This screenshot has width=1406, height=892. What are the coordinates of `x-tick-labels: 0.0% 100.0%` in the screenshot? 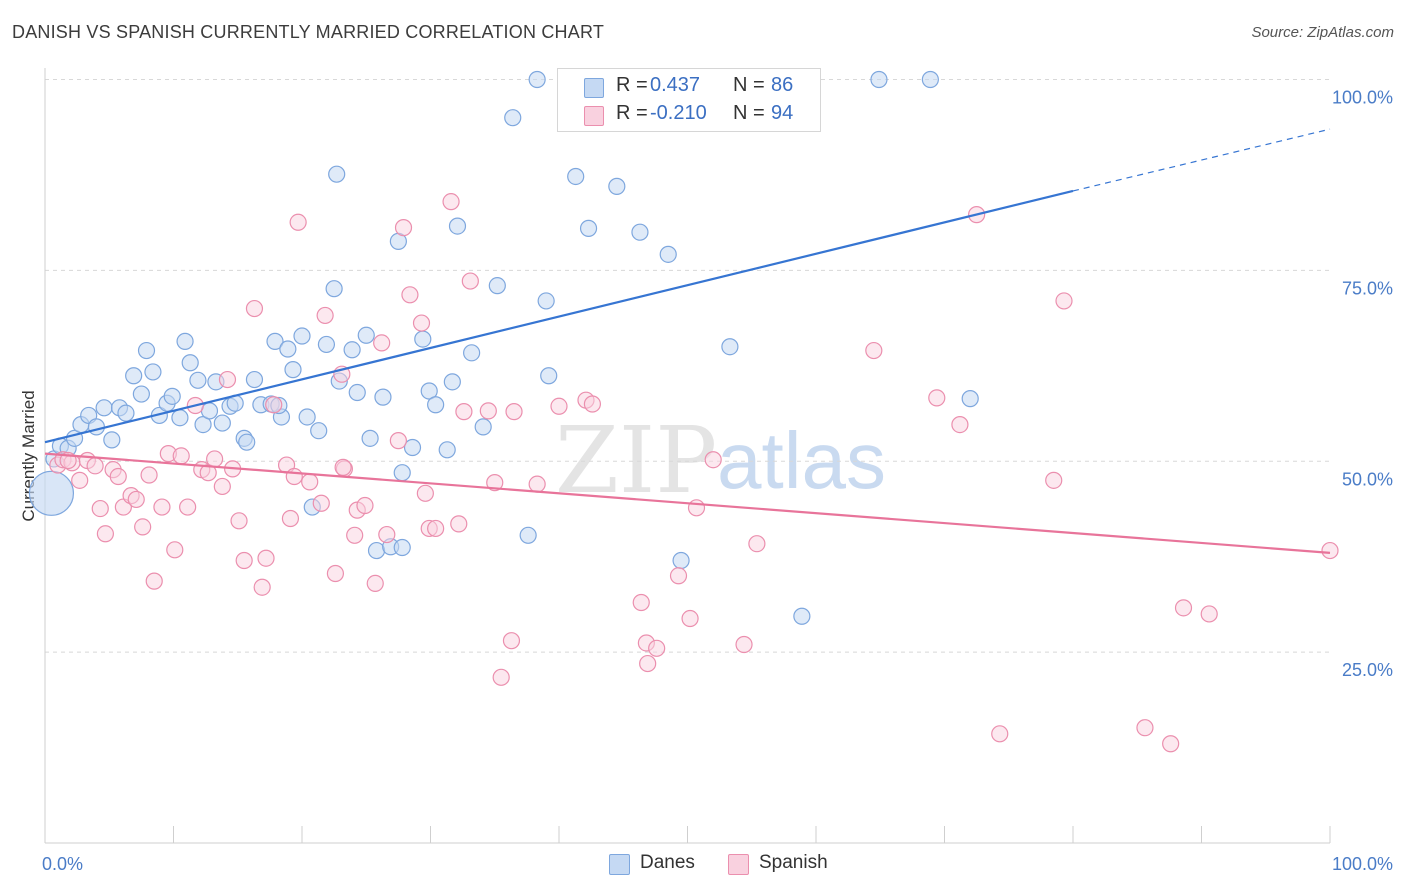 It's located at (717, 864).